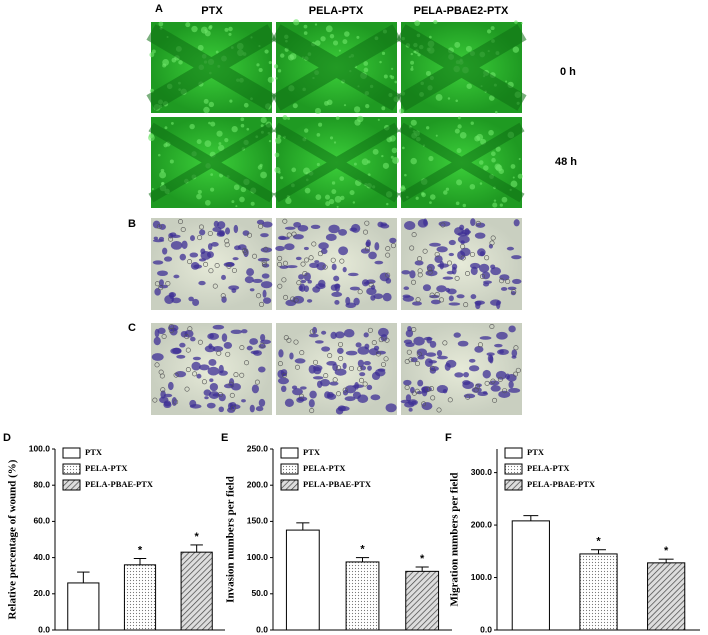 Image resolution: width=708 pixels, height=635 pixels. What do you see at coordinates (41, 557) in the screenshot?
I see `y-tick-label: 40.0` at bounding box center [41, 557].